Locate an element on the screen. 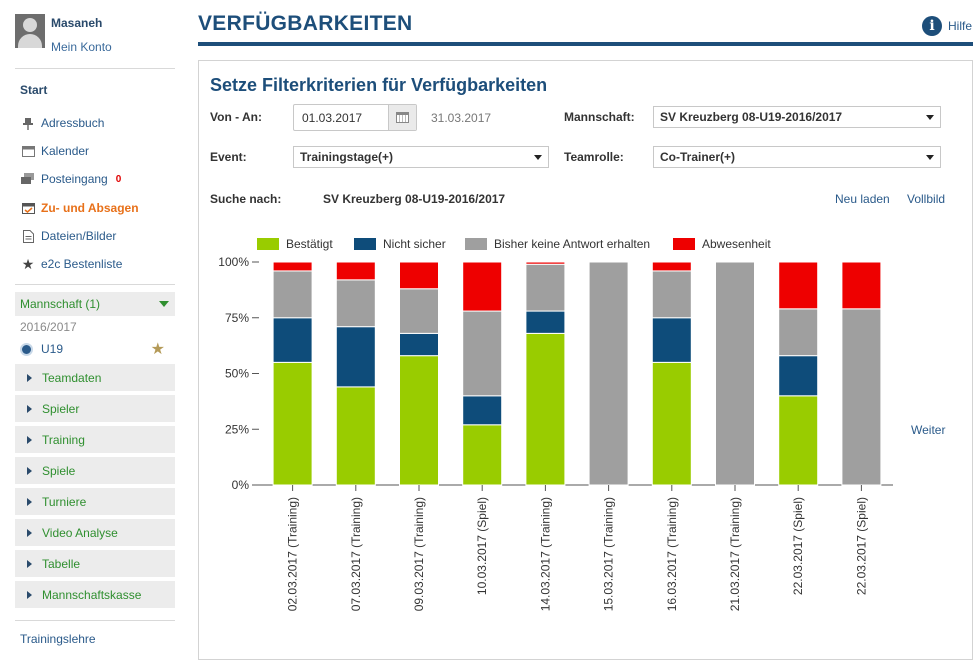 The height and width of the screenshot is (661, 980). next-link: Weiter is located at coordinates (928, 430).